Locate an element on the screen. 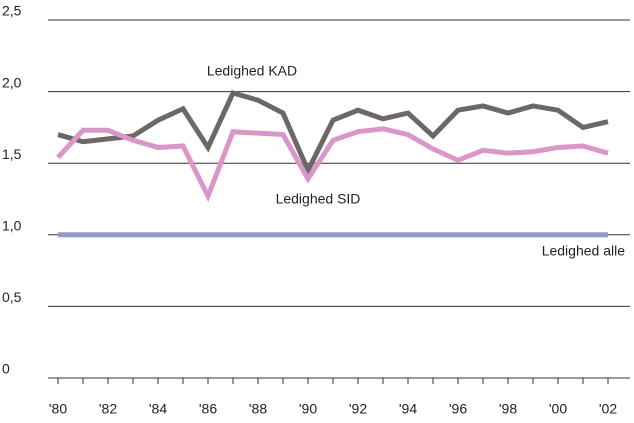  y-tick-label: 0,5 is located at coordinates (12, 297).